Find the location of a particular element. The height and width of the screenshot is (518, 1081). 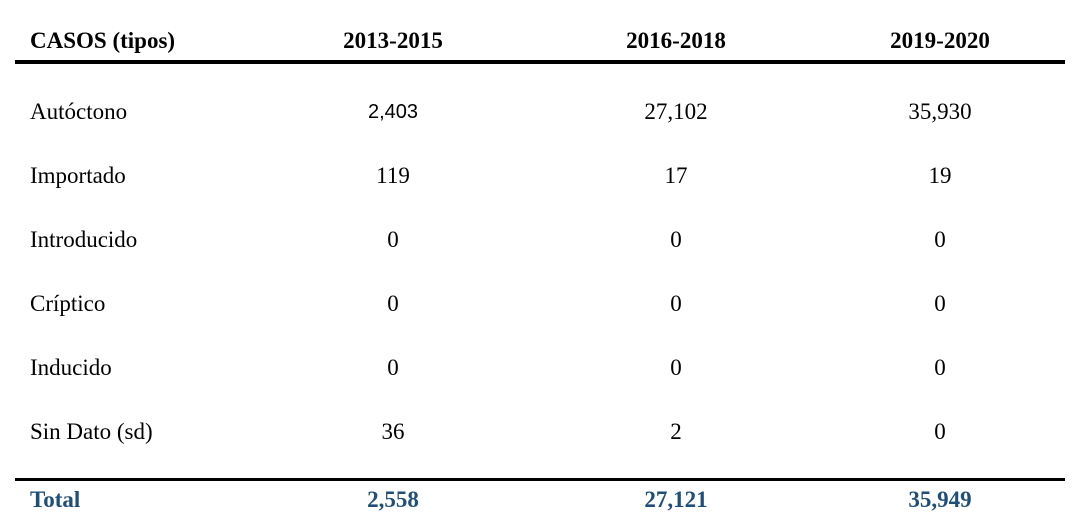

table-row-introducido: Introducido 0 0 0 is located at coordinates (540, 240).